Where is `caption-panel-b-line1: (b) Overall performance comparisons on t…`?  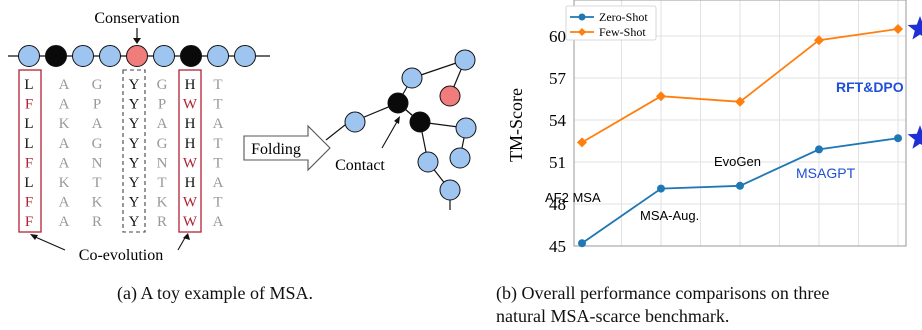 caption-panel-b-line1: (b) Overall performance comparisons on t… is located at coordinates (663, 293).